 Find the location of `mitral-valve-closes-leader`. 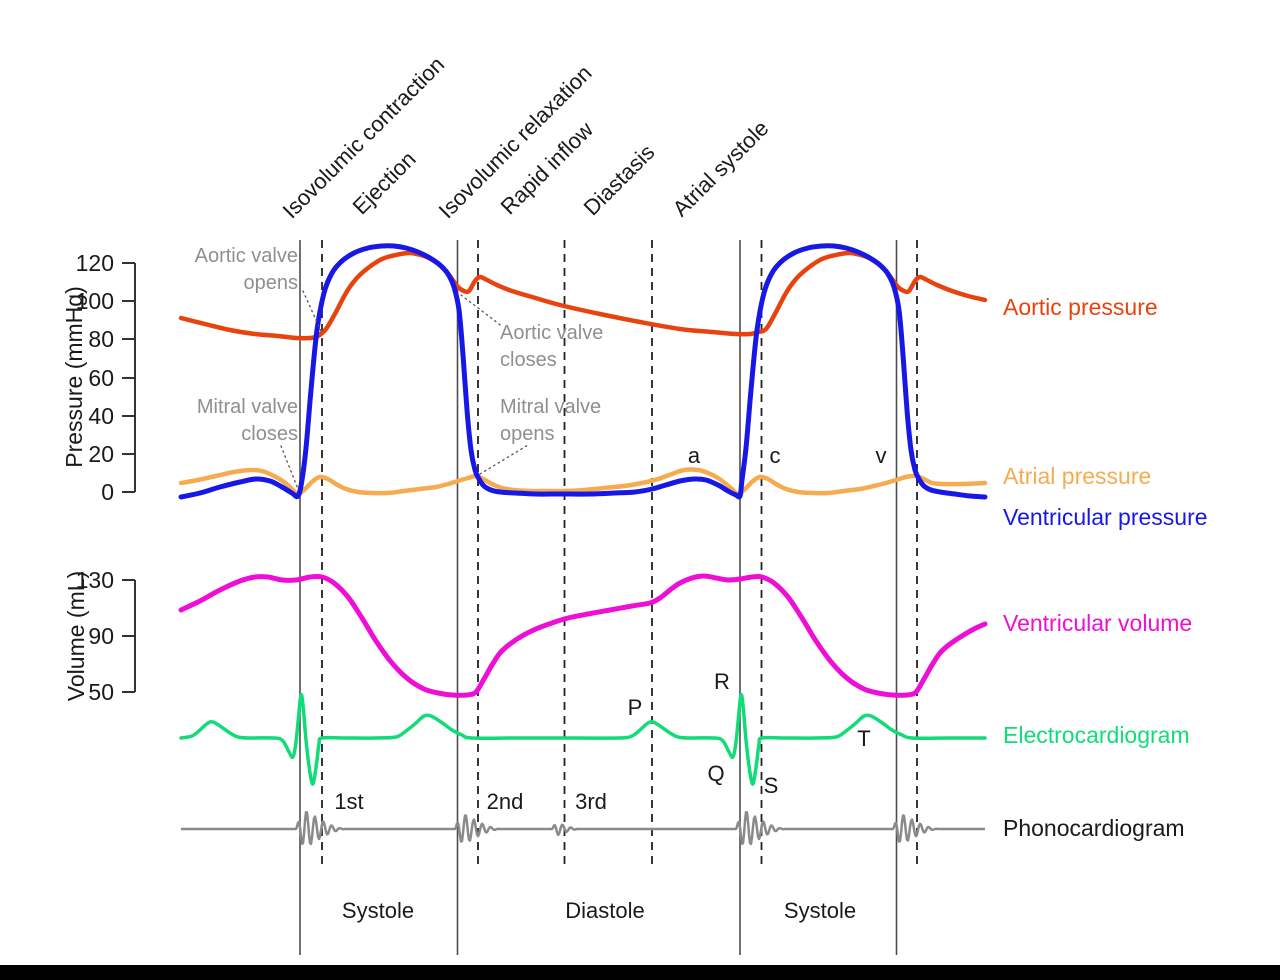

mitral-valve-closes-leader is located at coordinates (289, 467).